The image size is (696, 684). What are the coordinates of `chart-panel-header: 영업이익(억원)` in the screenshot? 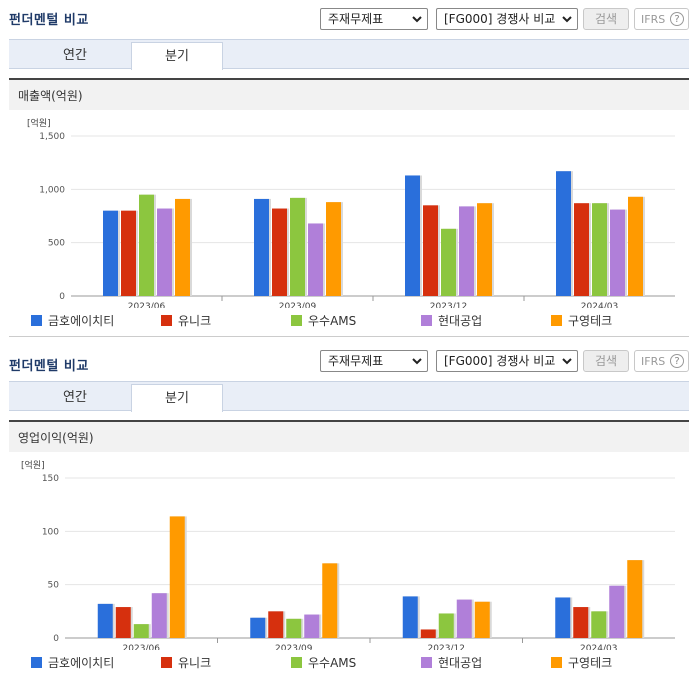 It's located at (349, 436).